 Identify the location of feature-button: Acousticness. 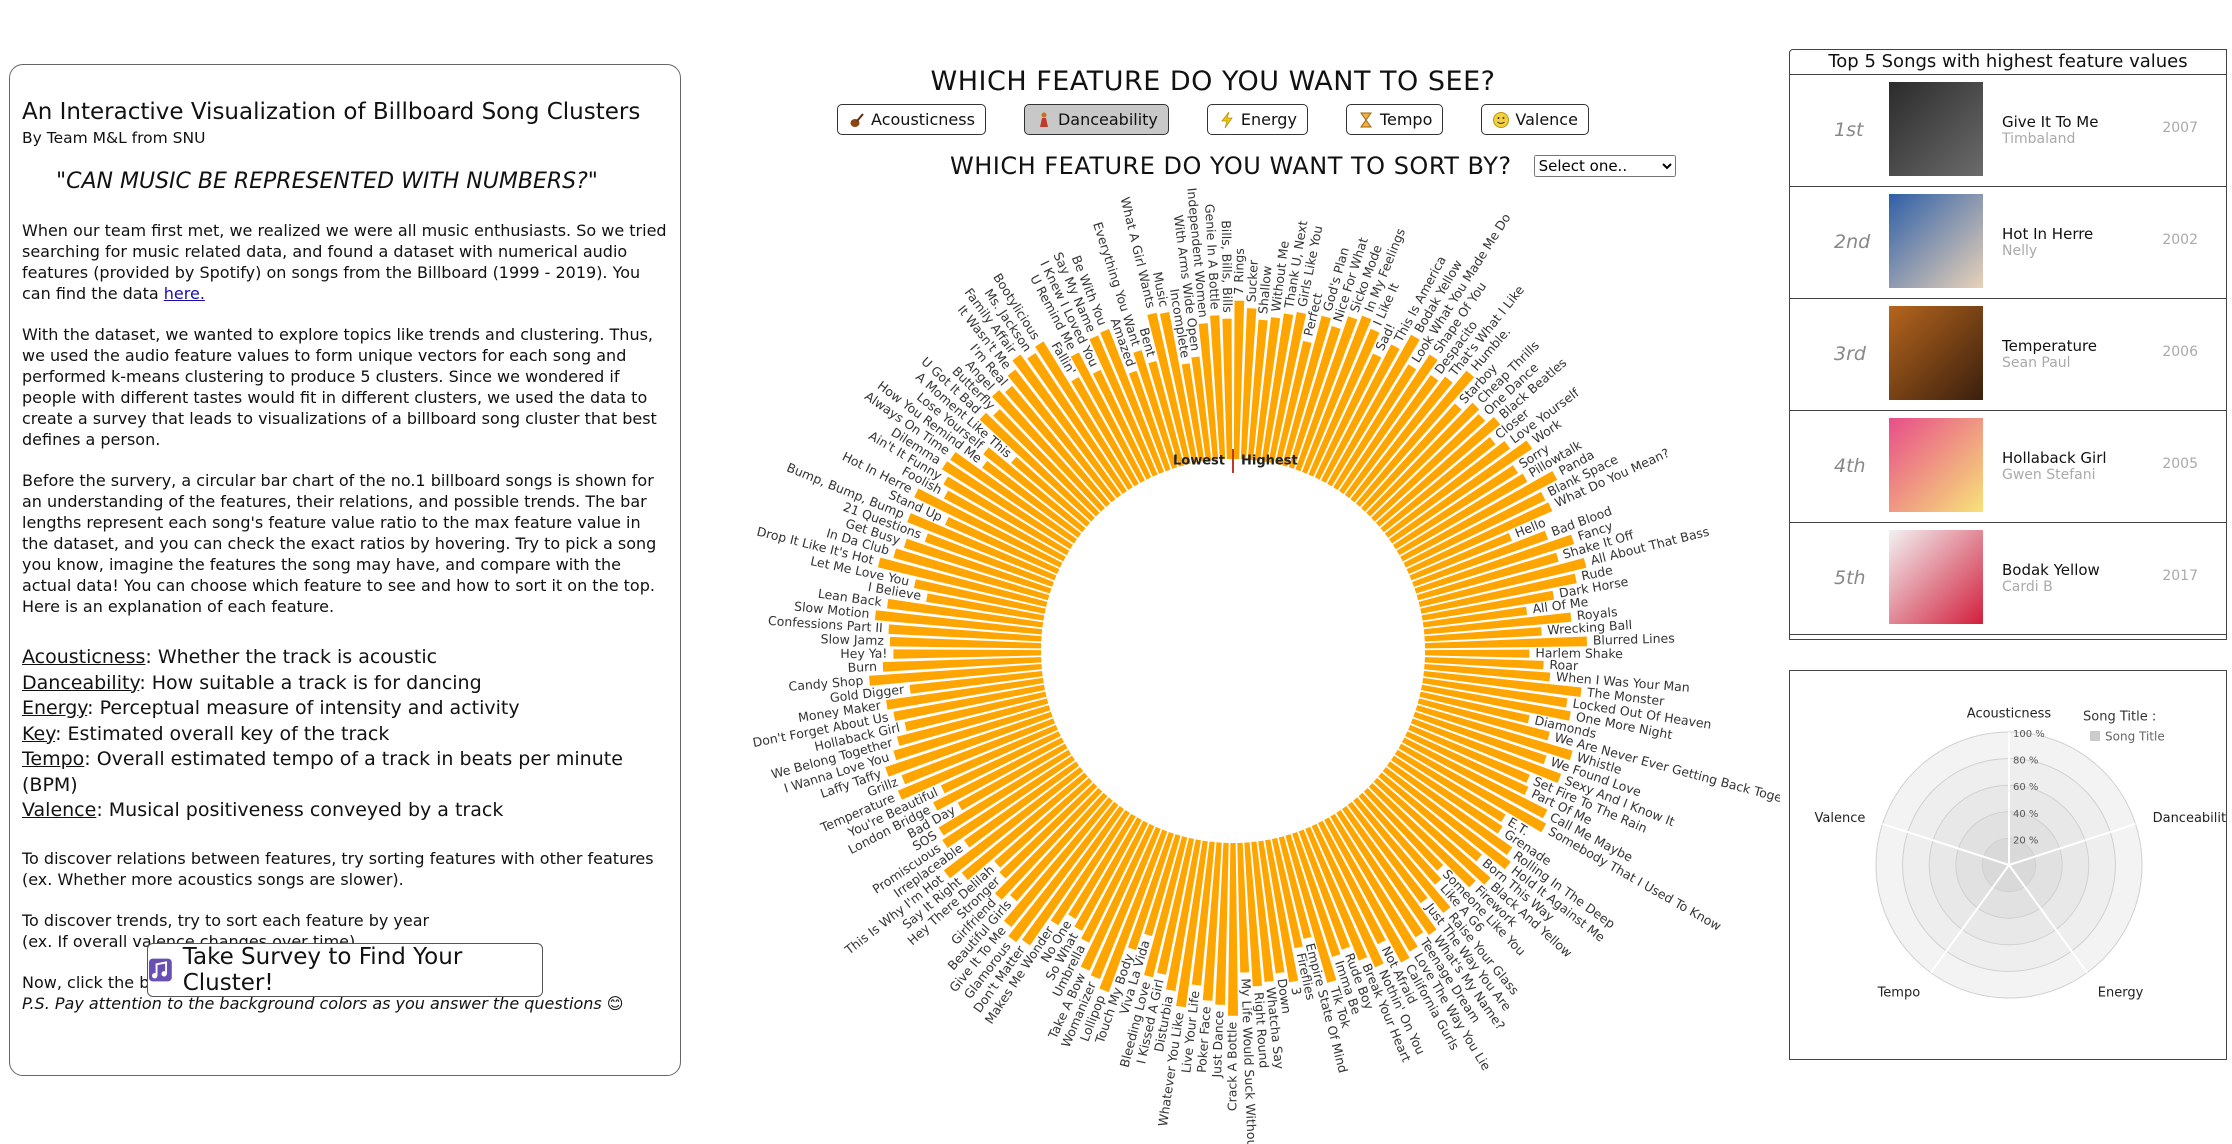
(911, 119).